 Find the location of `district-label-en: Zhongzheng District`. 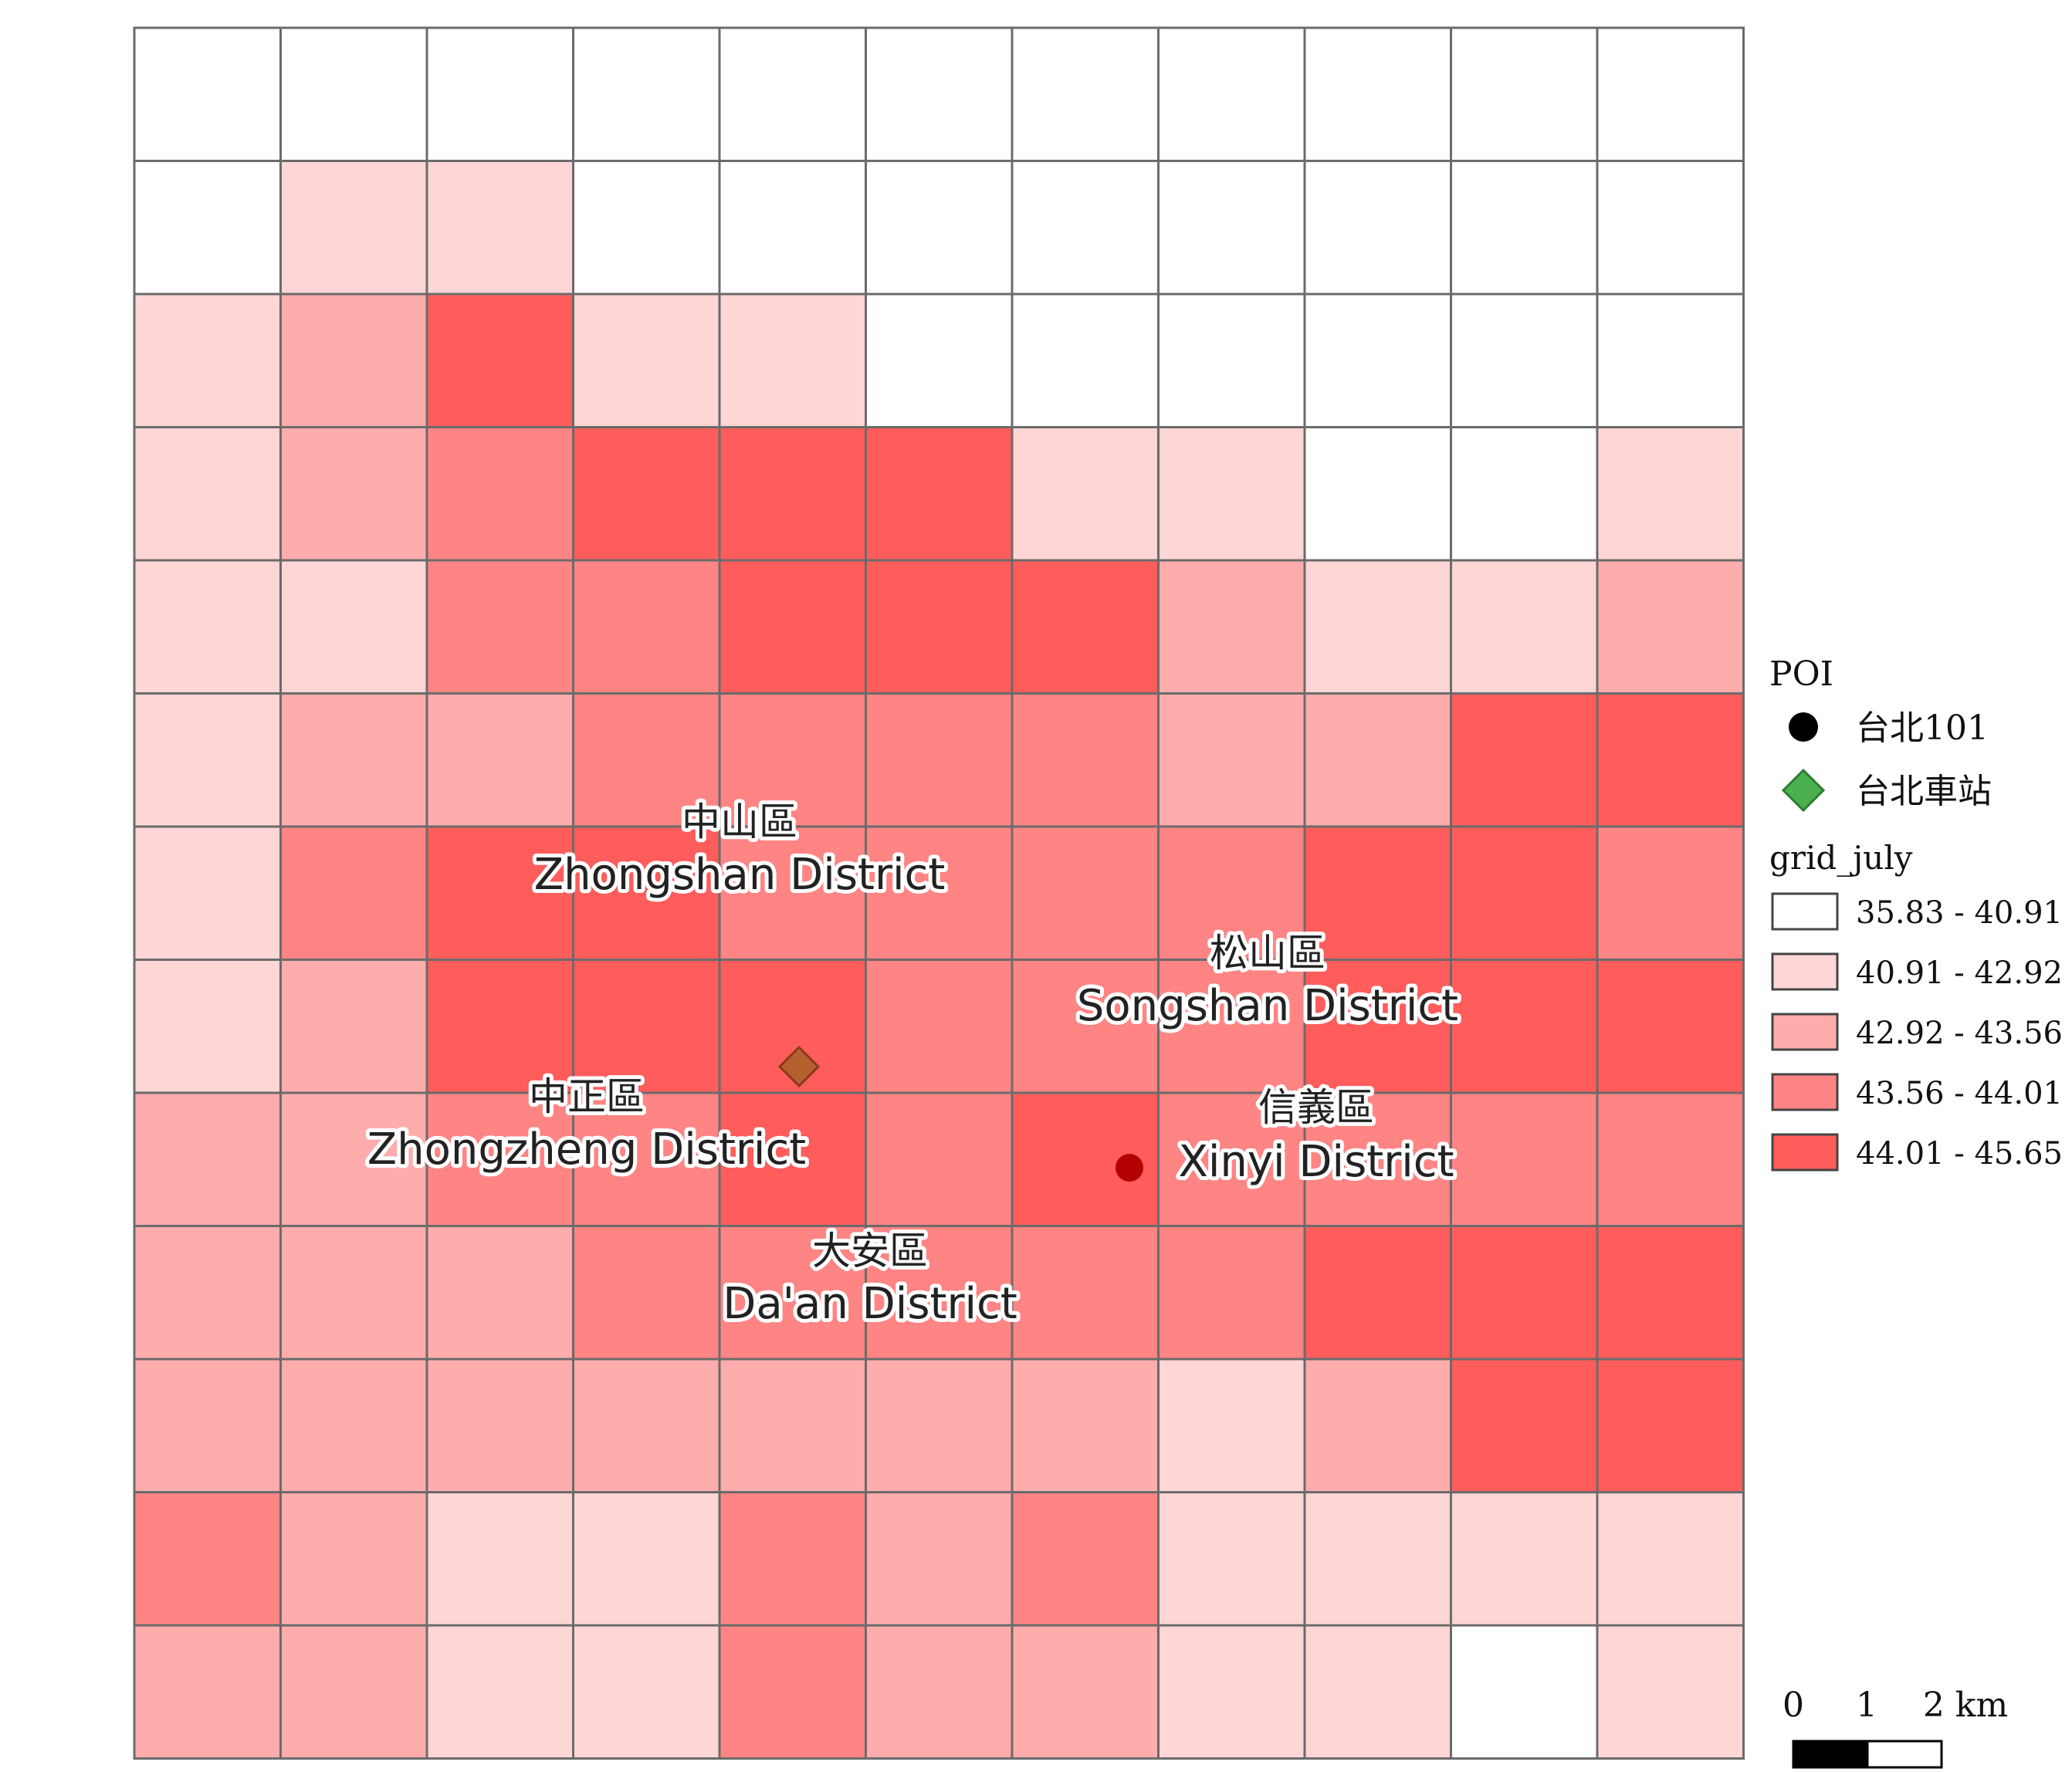

district-label-en: Zhongzheng District is located at coordinates (587, 1149).